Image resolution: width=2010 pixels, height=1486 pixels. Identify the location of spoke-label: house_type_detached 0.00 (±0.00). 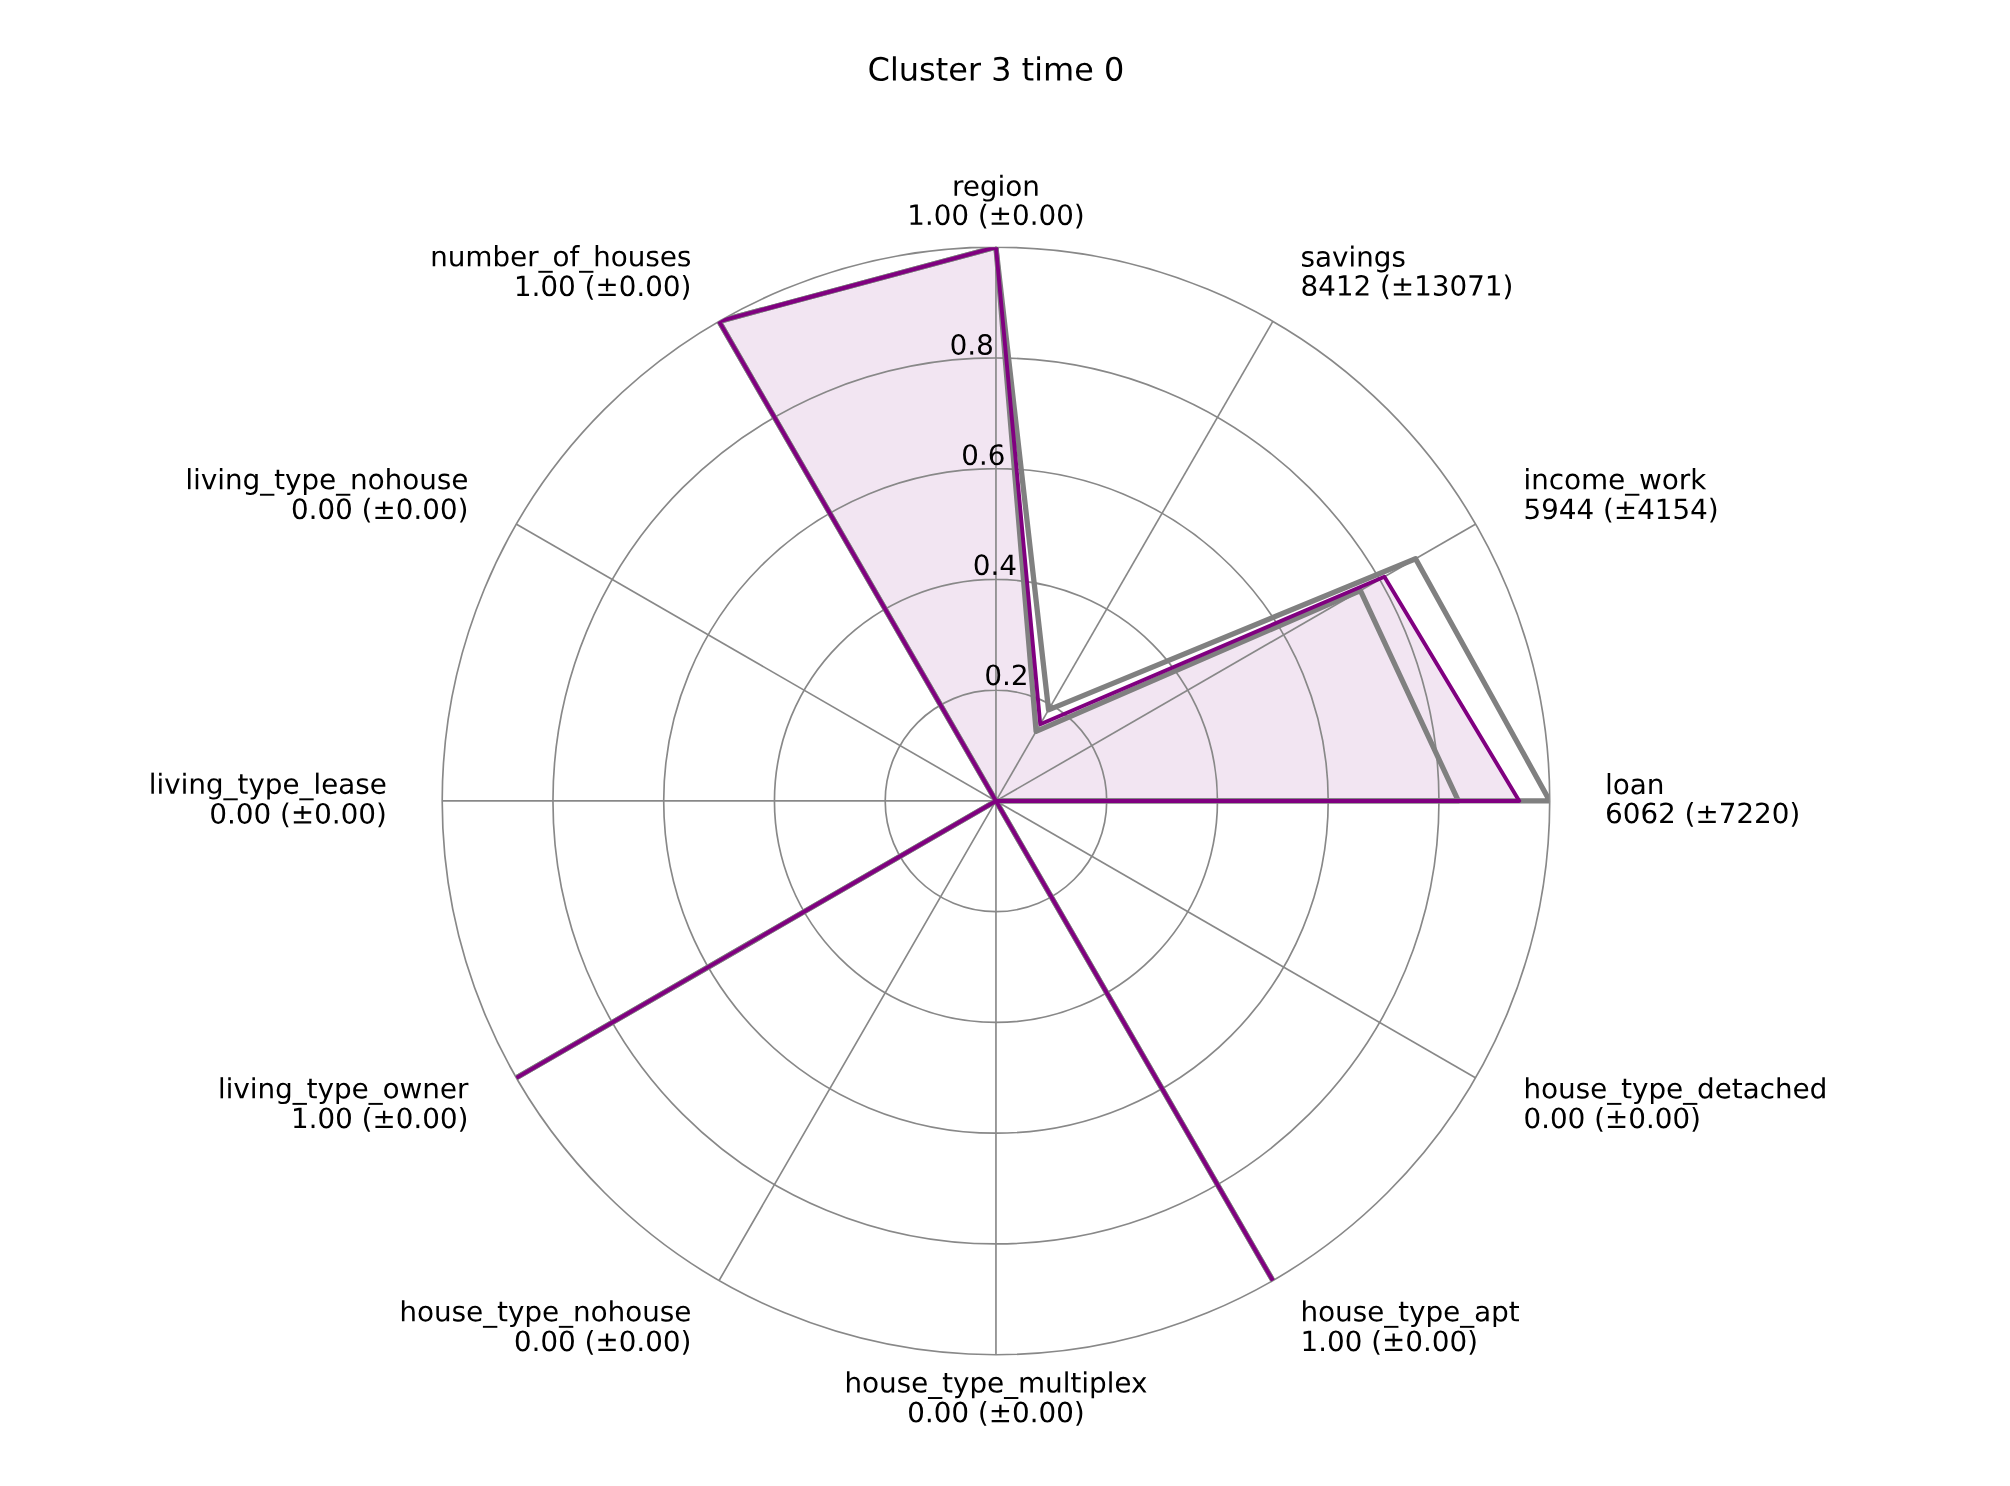
(1675, 1104).